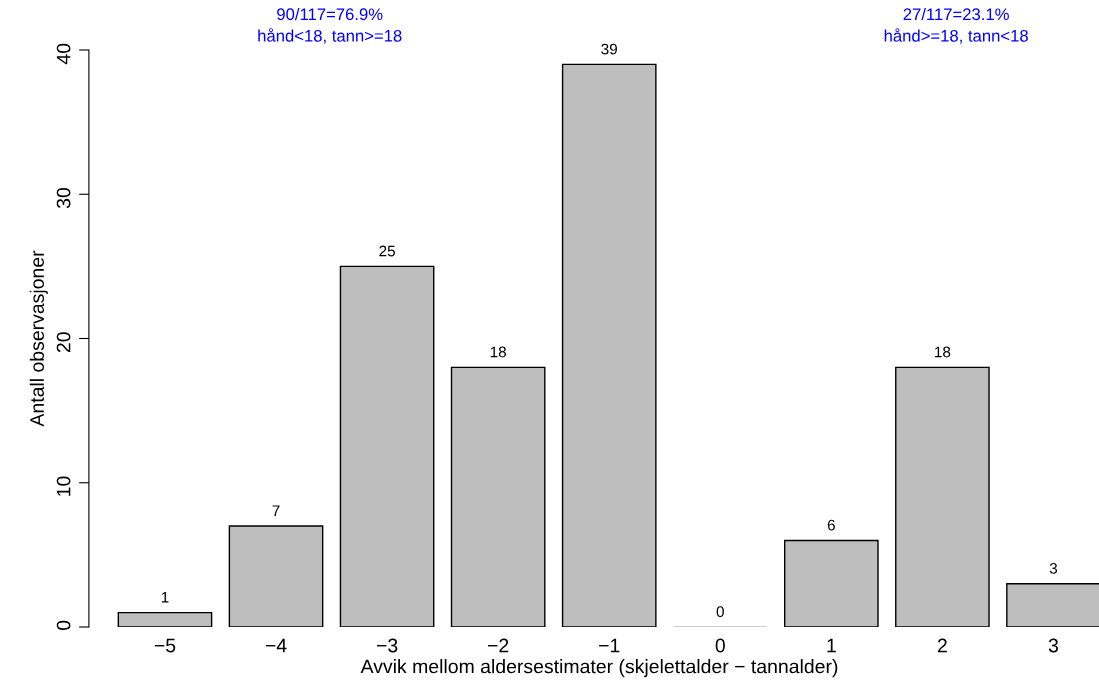  I want to click on data-label: 7, so click(276, 510).